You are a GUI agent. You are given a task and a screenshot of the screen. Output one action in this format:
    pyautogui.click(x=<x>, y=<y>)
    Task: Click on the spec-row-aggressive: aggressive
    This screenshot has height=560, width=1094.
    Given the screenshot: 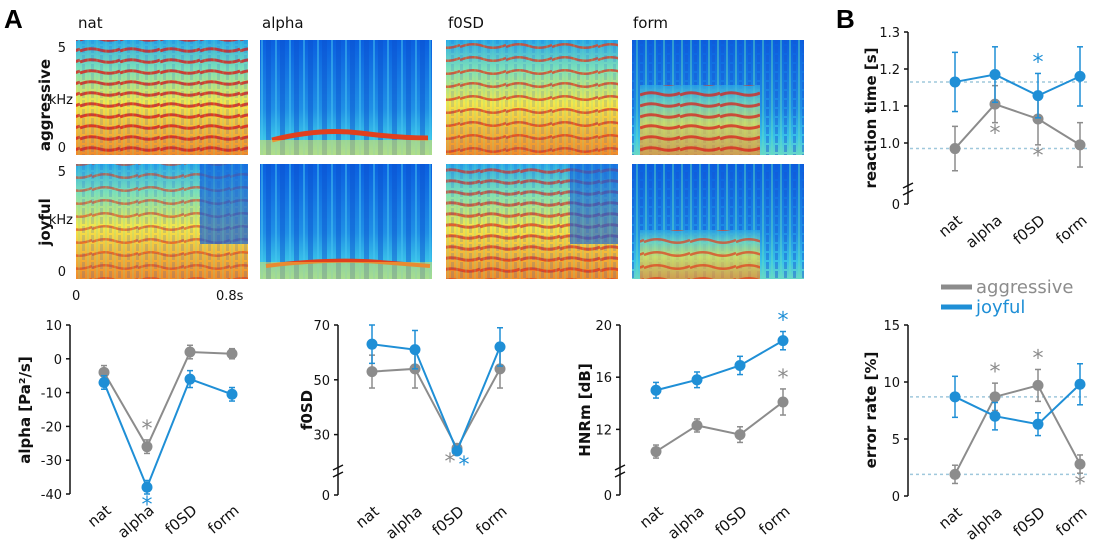 What is the action you would take?
    pyautogui.click(x=45, y=105)
    